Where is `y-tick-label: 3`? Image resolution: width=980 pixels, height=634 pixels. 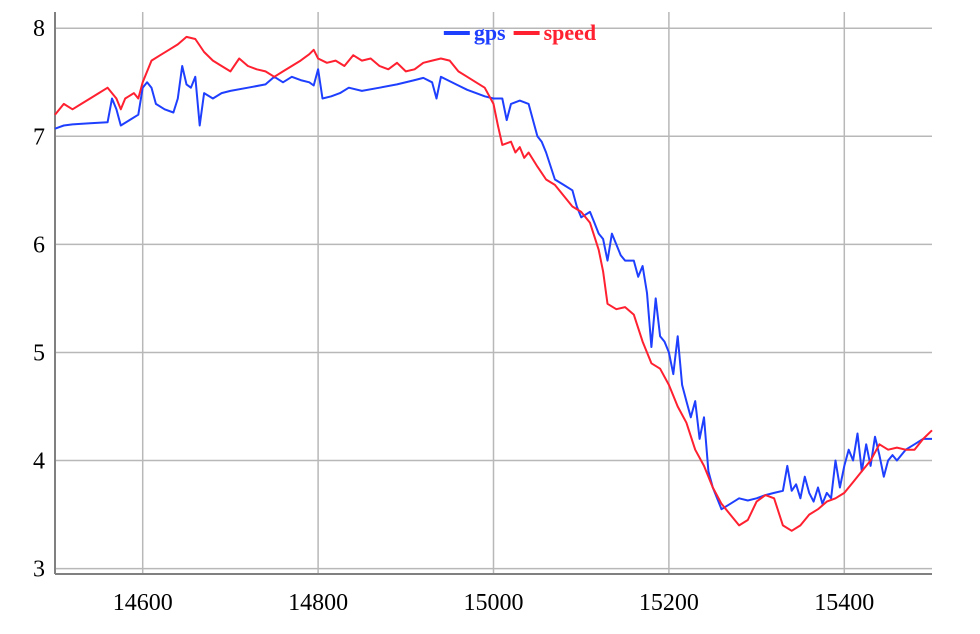 y-tick-label: 3 is located at coordinates (39, 570).